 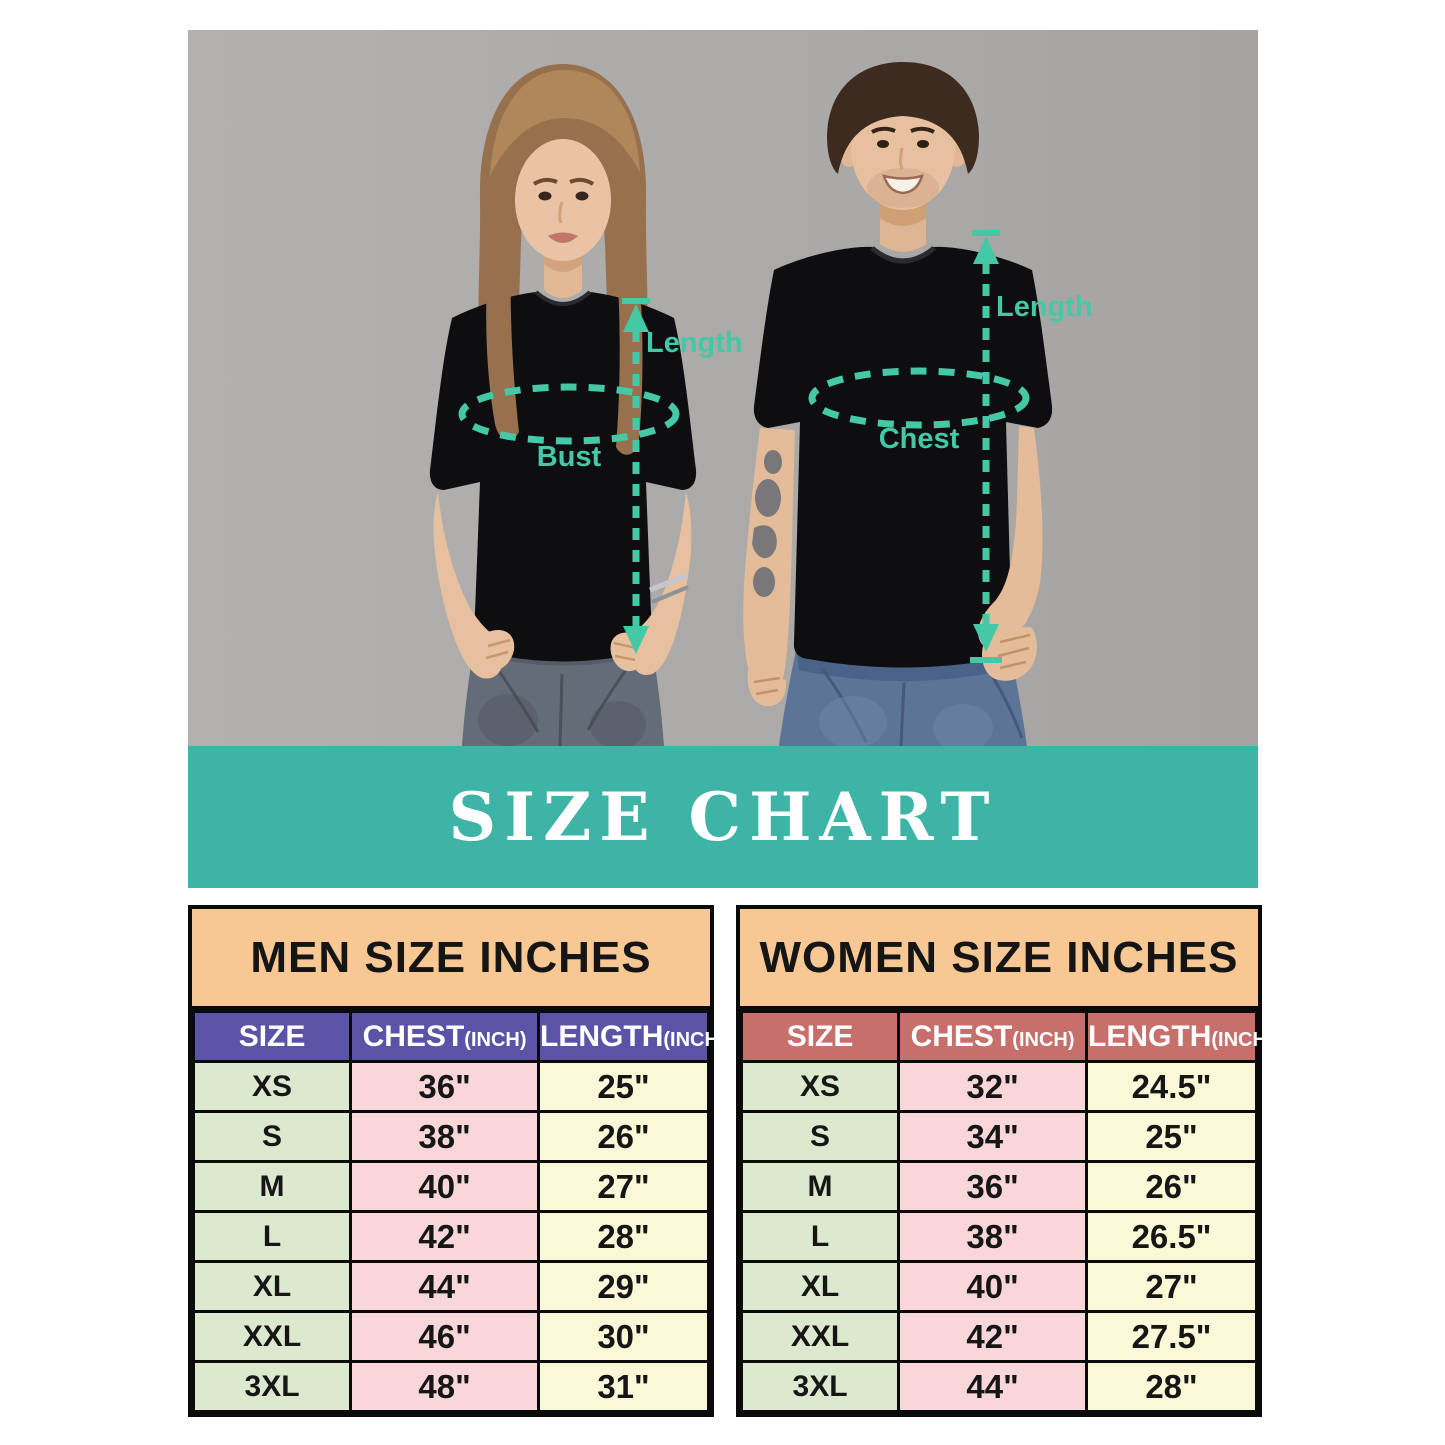 I want to click on chest-cell: 32", so click(x=993, y=1086).